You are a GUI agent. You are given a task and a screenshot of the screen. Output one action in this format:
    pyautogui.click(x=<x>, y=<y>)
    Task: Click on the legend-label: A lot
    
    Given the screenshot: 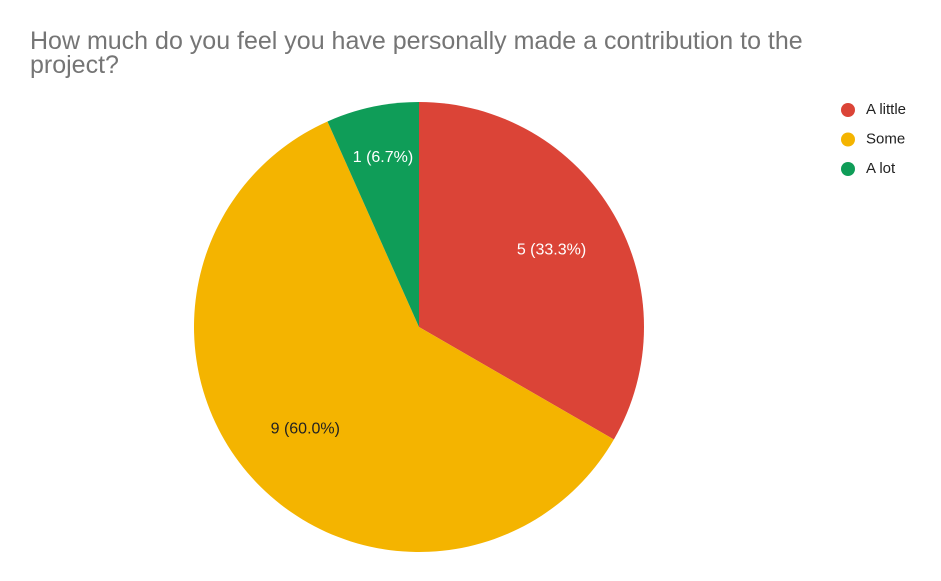 What is the action you would take?
    pyautogui.click(x=881, y=168)
    